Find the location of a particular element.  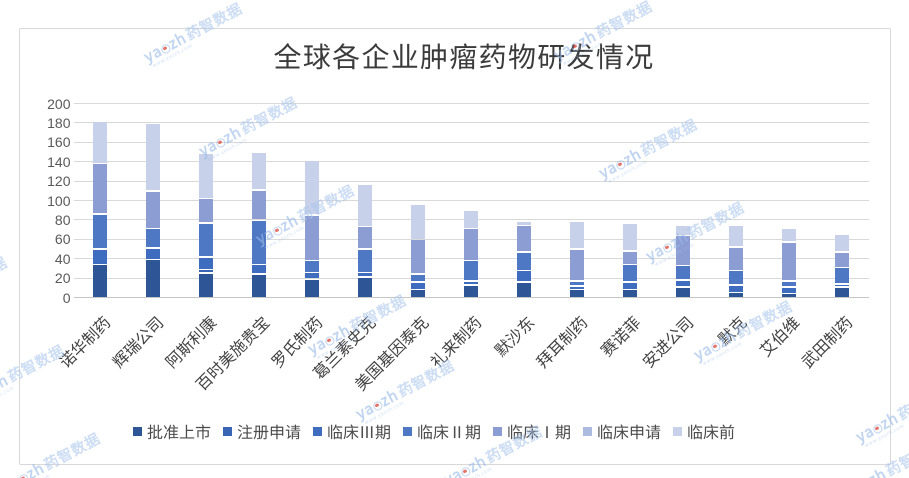

bar-segment-辉瑞公司-临床Ⅱ期 is located at coordinates (153, 238).